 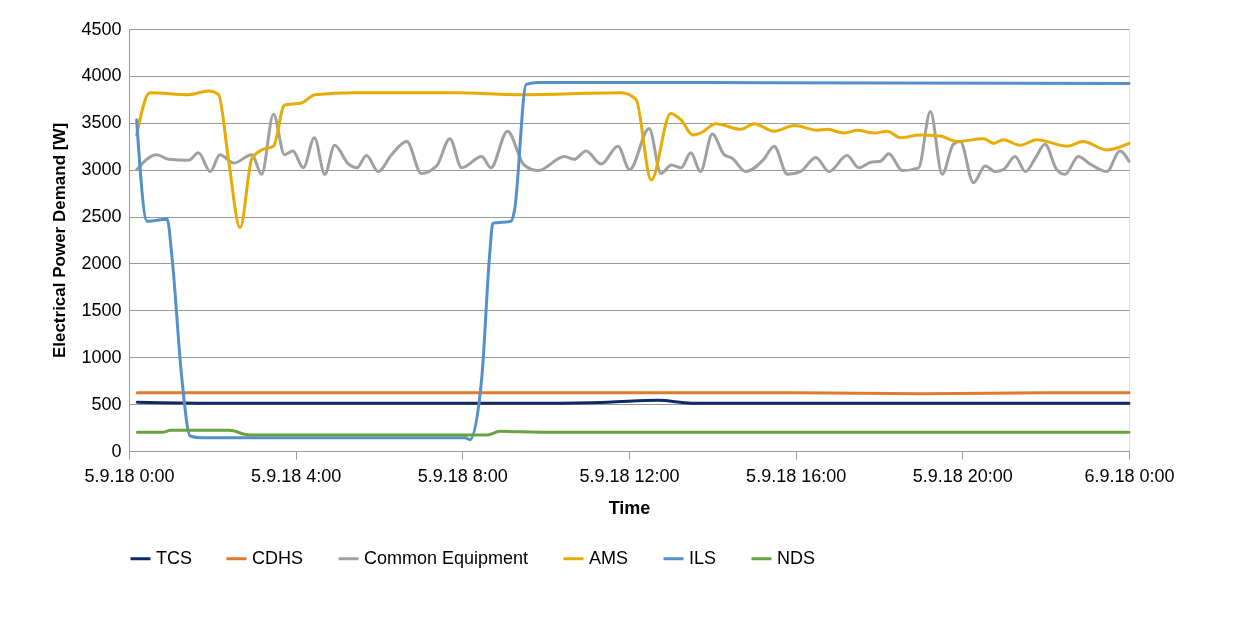 What do you see at coordinates (629, 475) in the screenshot?
I see `x-tick-label: 5.9.18 12:00` at bounding box center [629, 475].